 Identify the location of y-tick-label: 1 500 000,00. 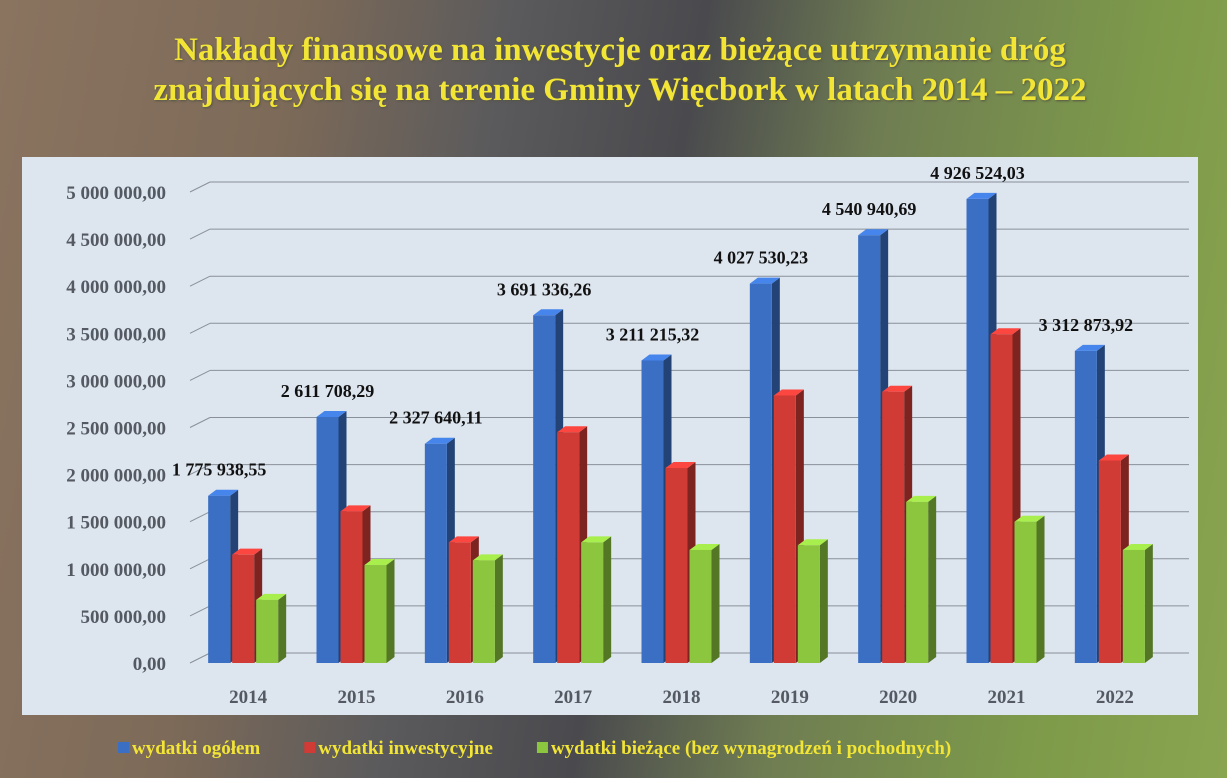
(116, 523).